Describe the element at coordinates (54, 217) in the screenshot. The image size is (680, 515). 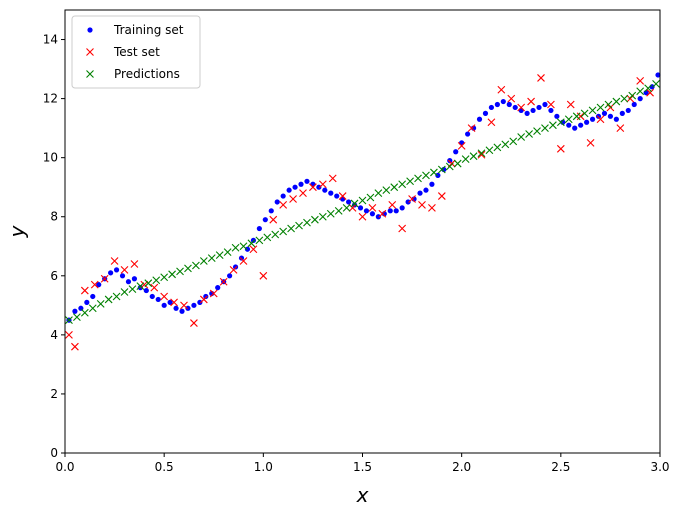
I see `y-tick-label: 8` at that location.